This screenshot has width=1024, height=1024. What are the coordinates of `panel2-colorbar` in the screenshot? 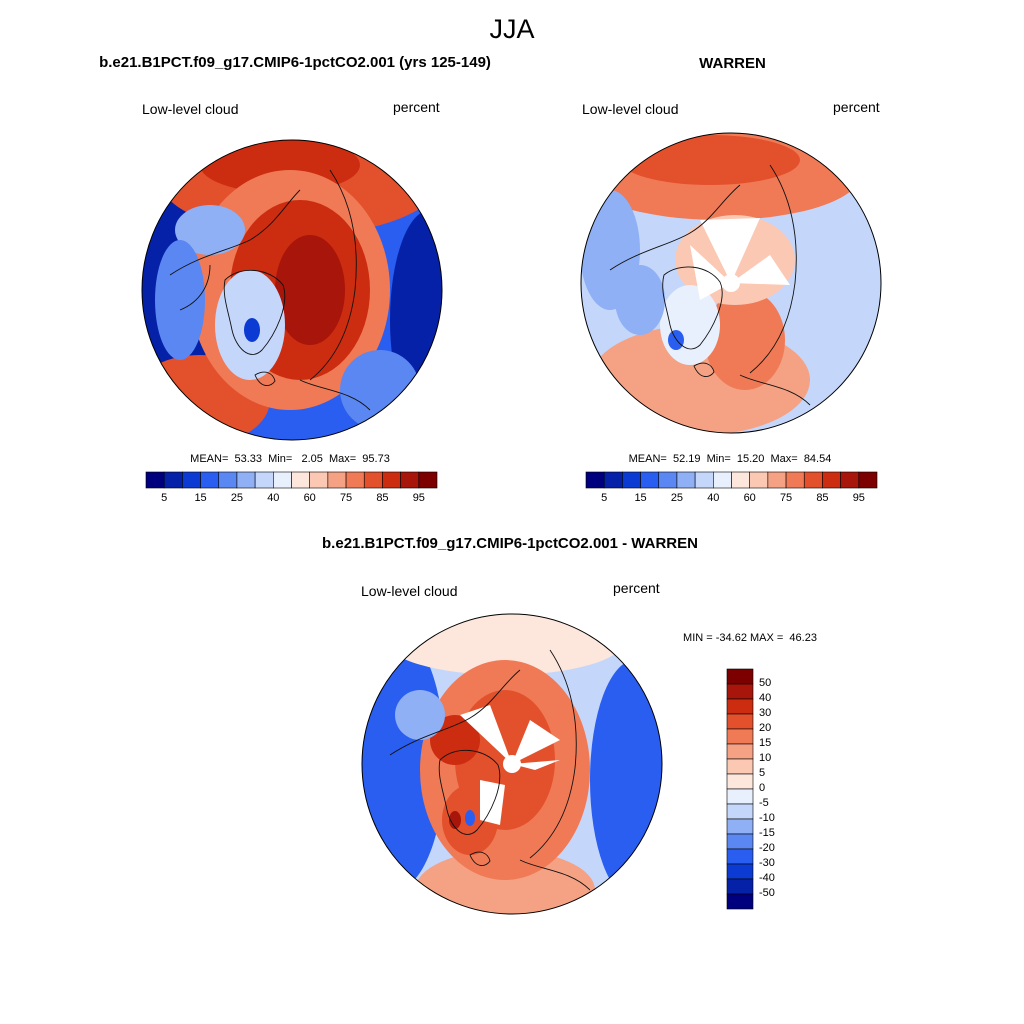 It's located at (731, 480).